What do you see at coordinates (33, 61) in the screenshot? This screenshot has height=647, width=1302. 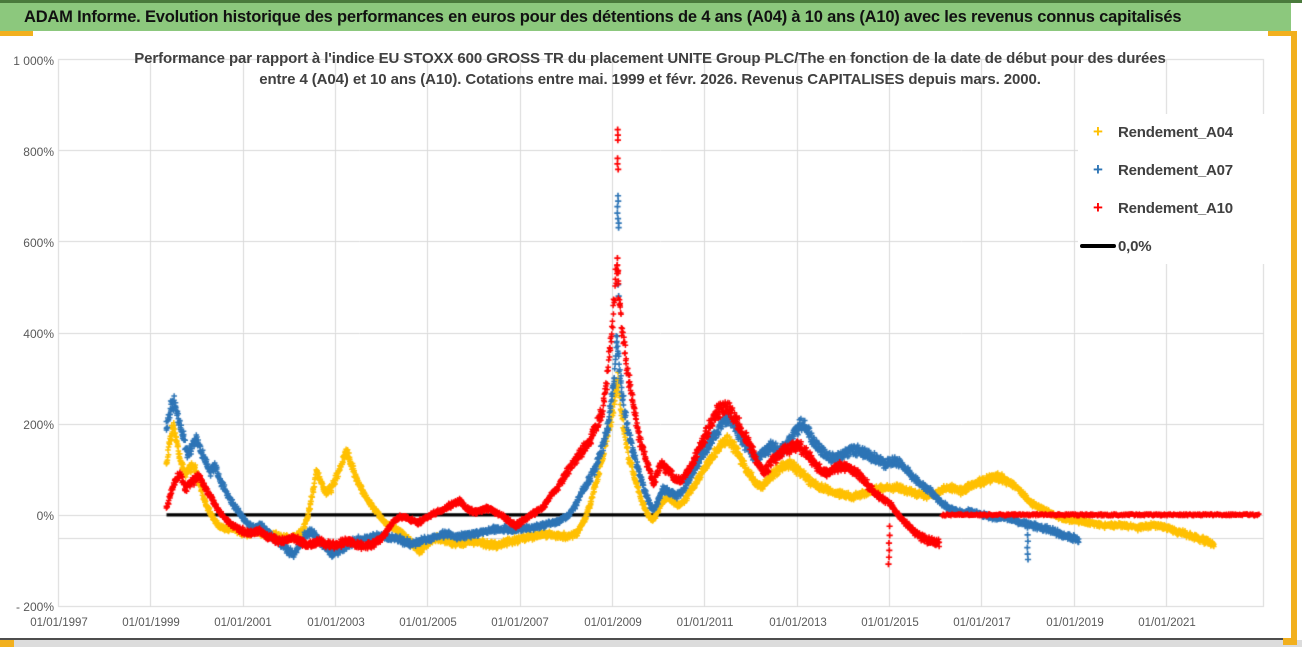 I see `y-axis-label-1000: 1 000%` at bounding box center [33, 61].